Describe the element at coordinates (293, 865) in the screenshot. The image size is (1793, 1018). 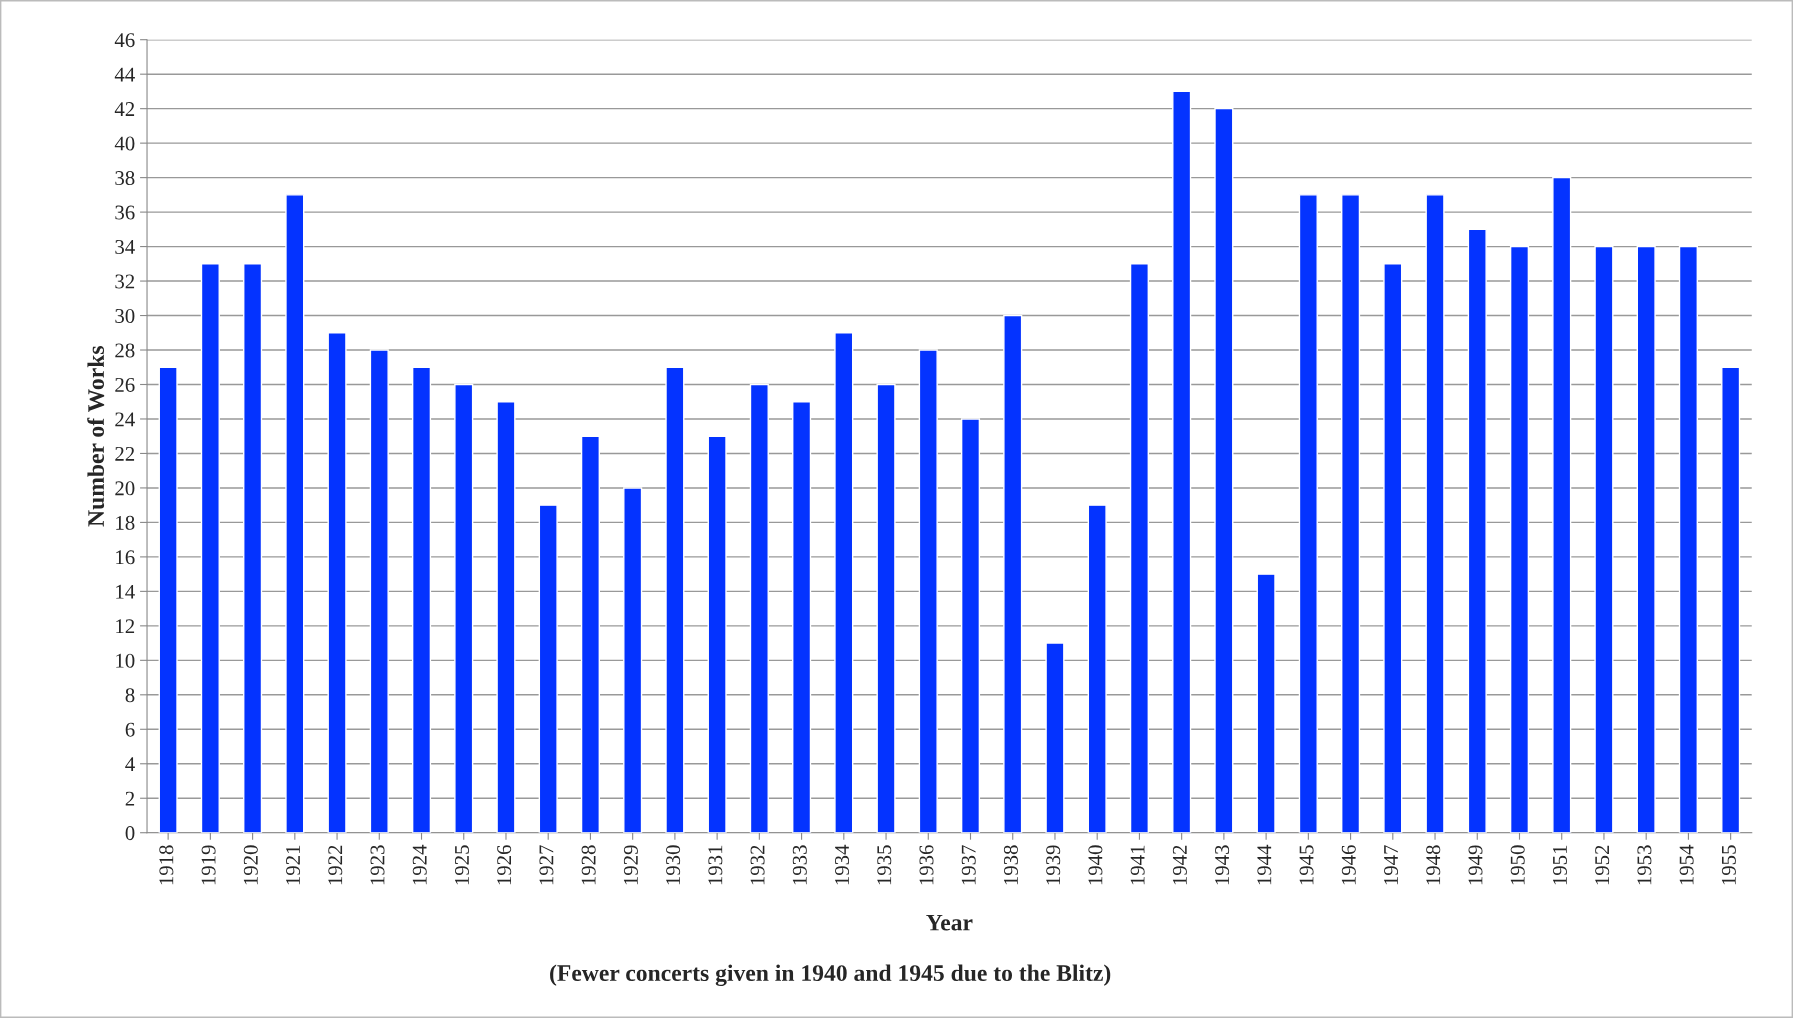
I see `x-tick-label: 1921` at that location.